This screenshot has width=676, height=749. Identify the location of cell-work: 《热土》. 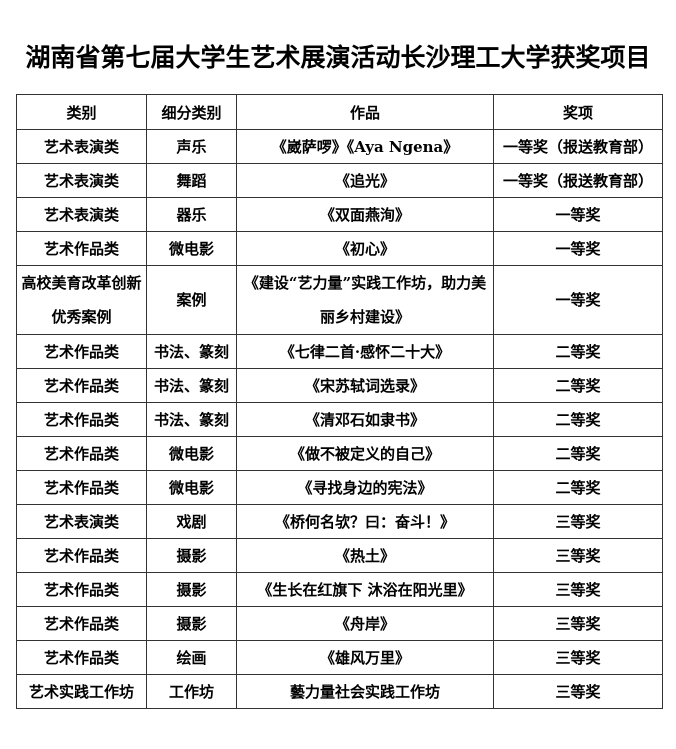
(365, 555).